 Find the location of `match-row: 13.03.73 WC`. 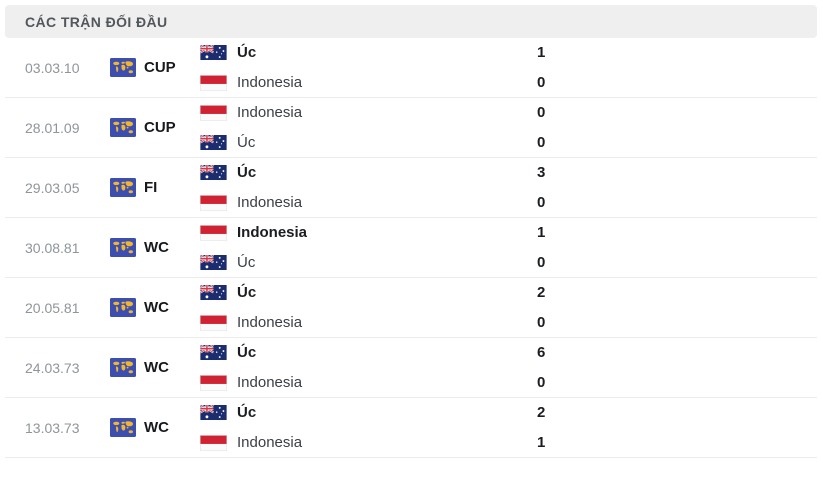

match-row: 13.03.73 WC is located at coordinates (411, 428).